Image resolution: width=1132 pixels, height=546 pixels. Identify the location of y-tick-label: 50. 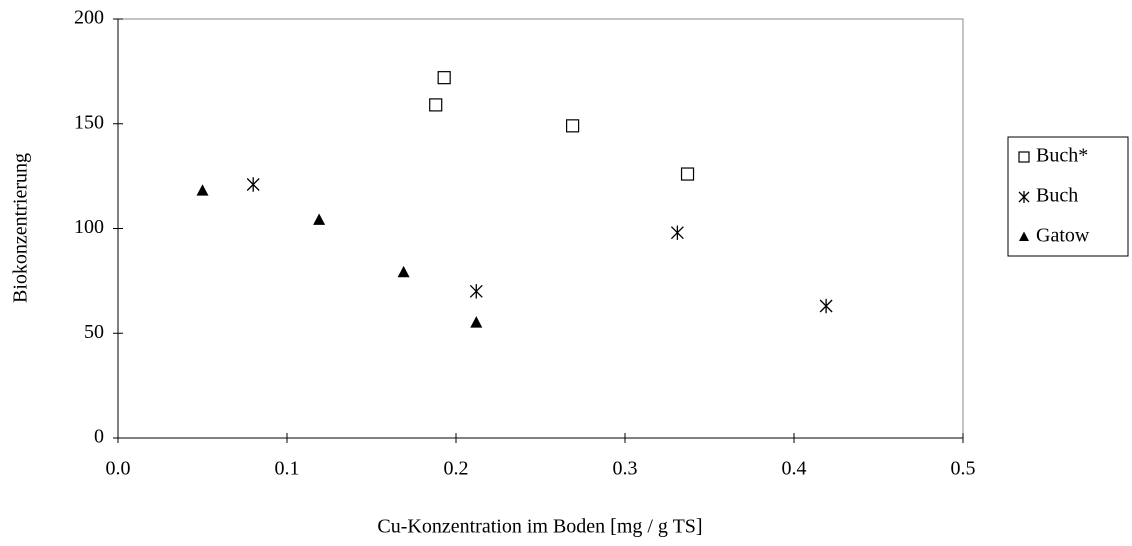
(94, 332).